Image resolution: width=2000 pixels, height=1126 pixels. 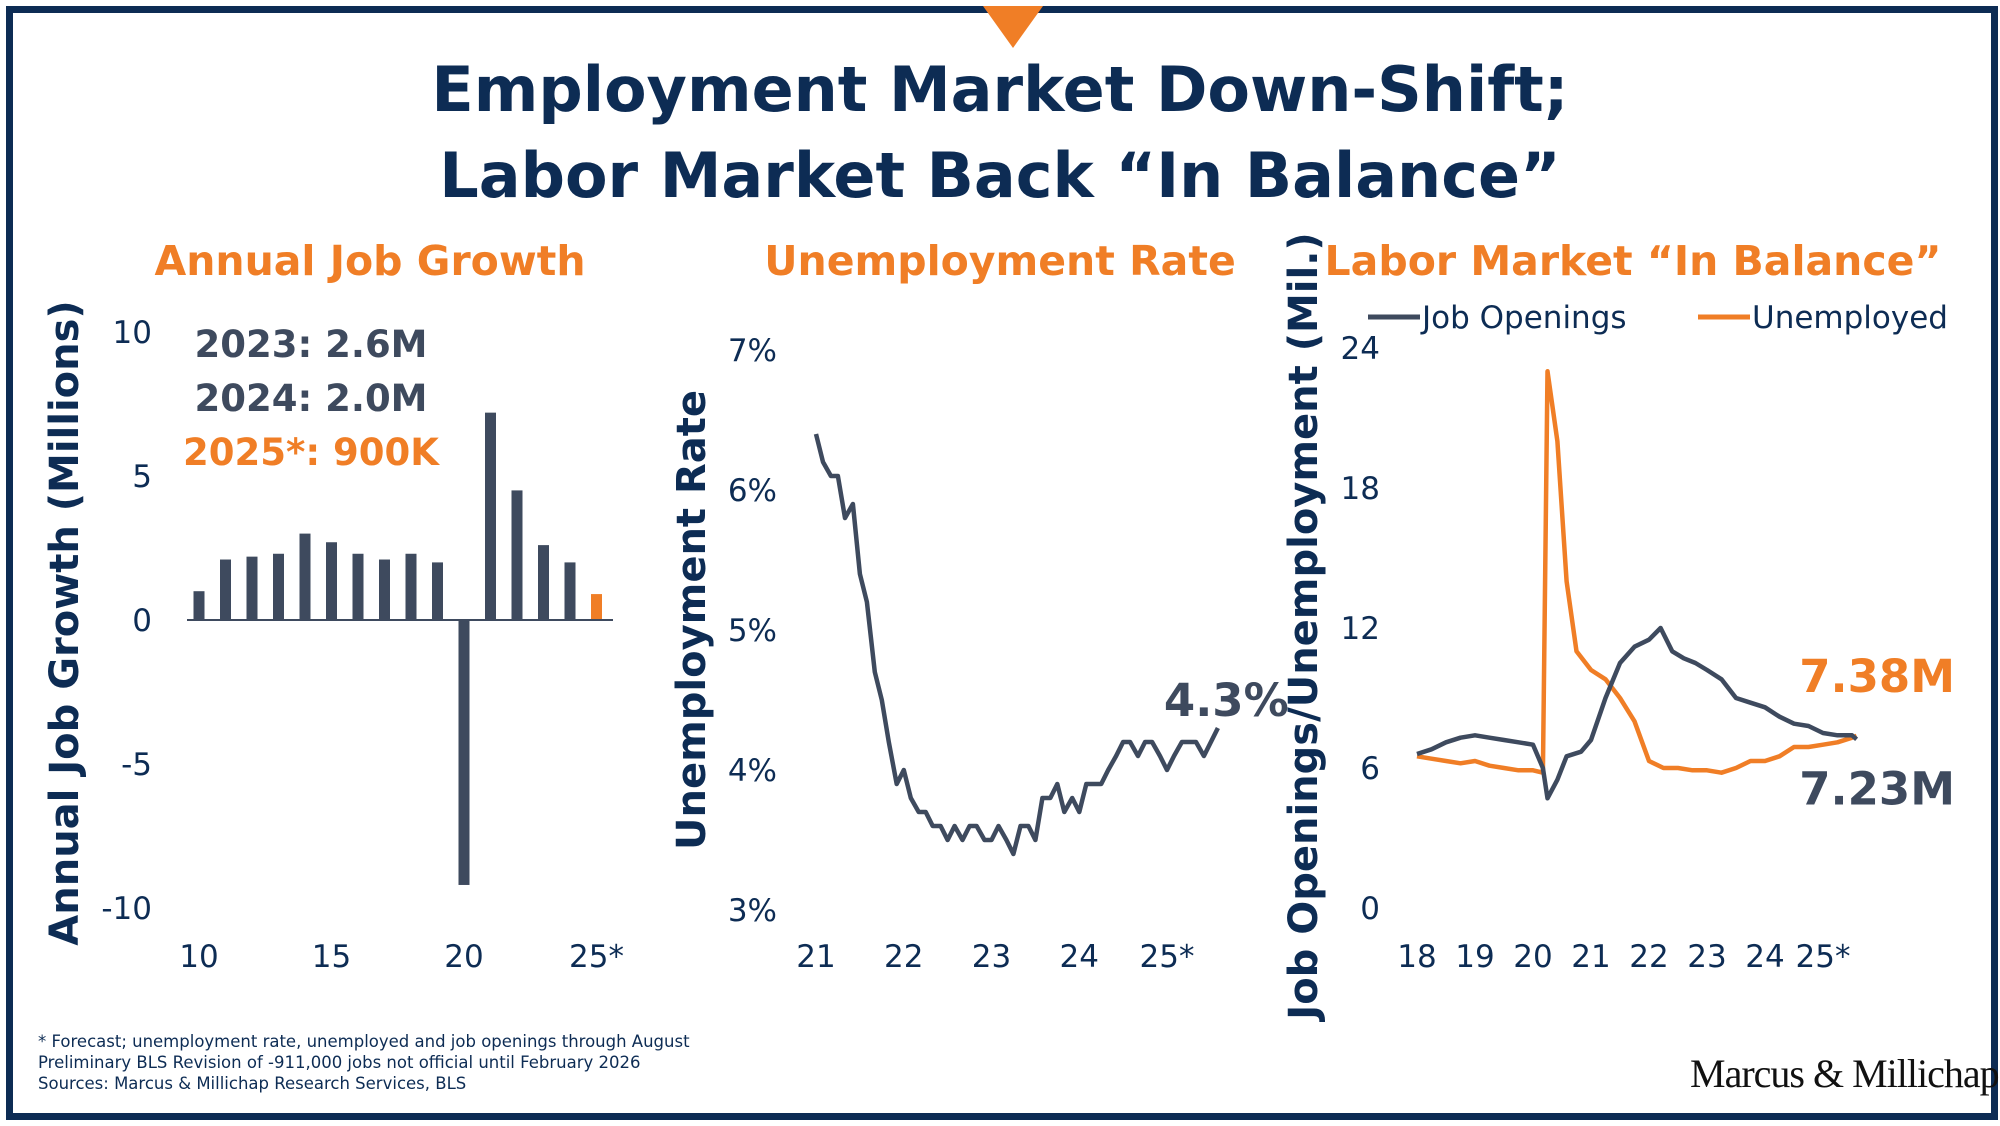 I want to click on unemployment-rate-y-tick: 5%, so click(x=752, y=631).